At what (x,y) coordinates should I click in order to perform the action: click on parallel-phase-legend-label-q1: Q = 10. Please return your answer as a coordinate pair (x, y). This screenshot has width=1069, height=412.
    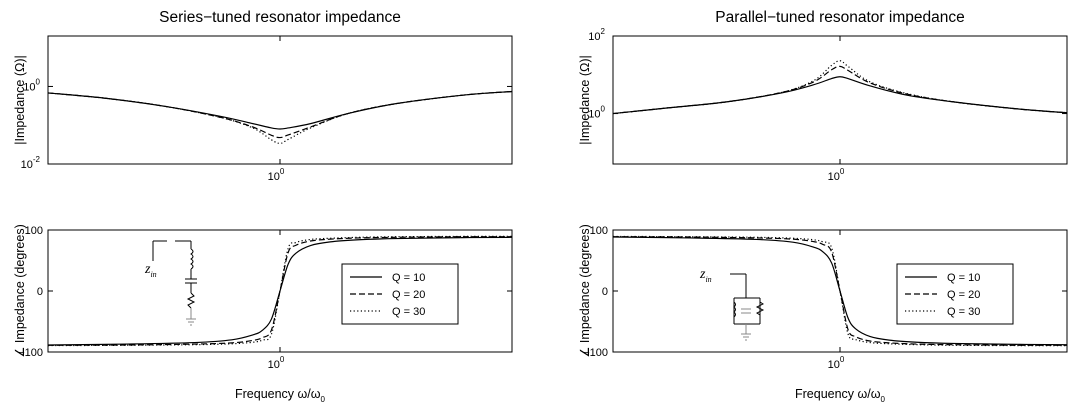
    Looking at the image, I should click on (963, 278).